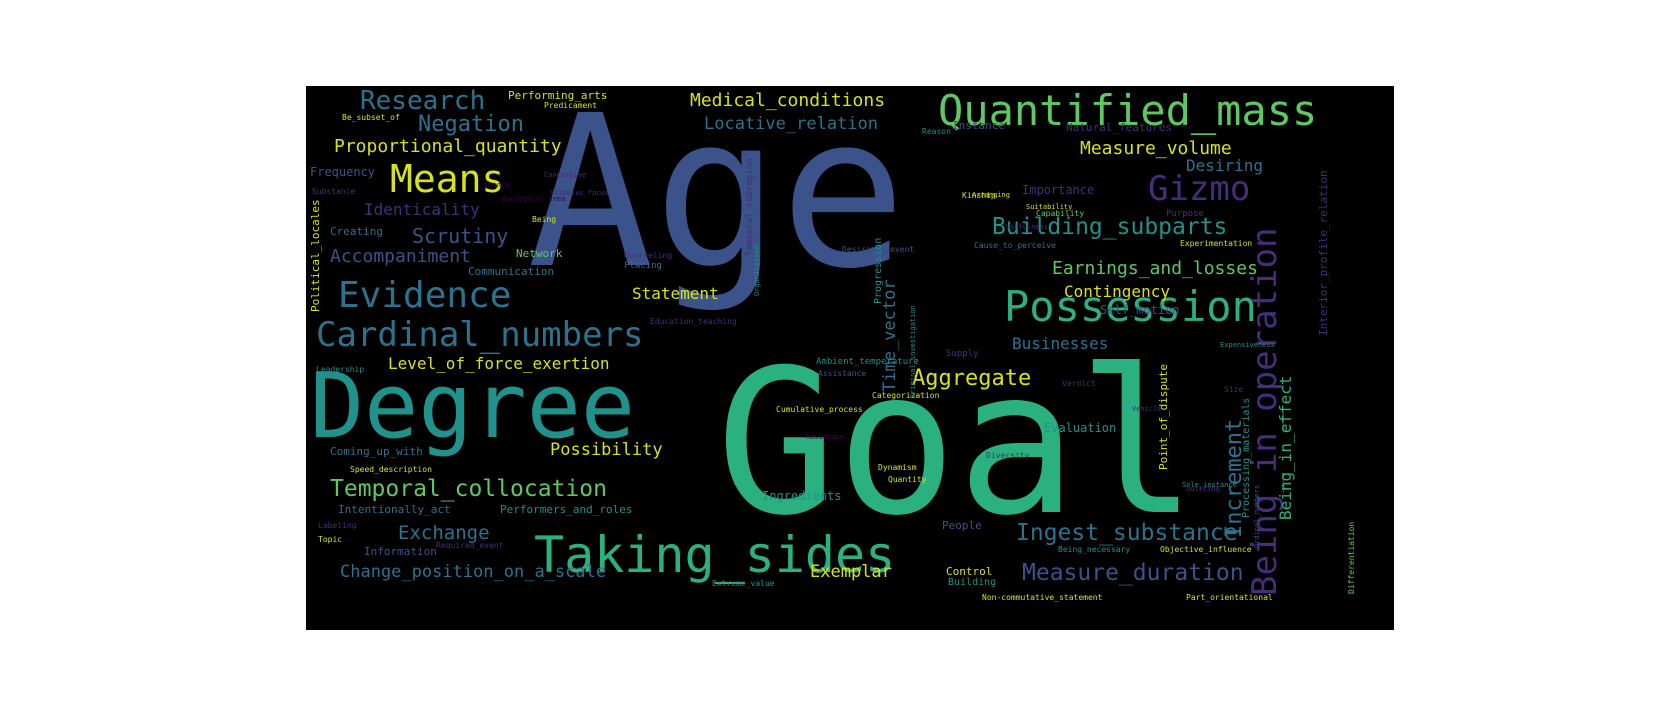 The width and height of the screenshot is (1656, 720). Describe the element at coordinates (972, 582) in the screenshot. I see `word-building: Building` at that location.